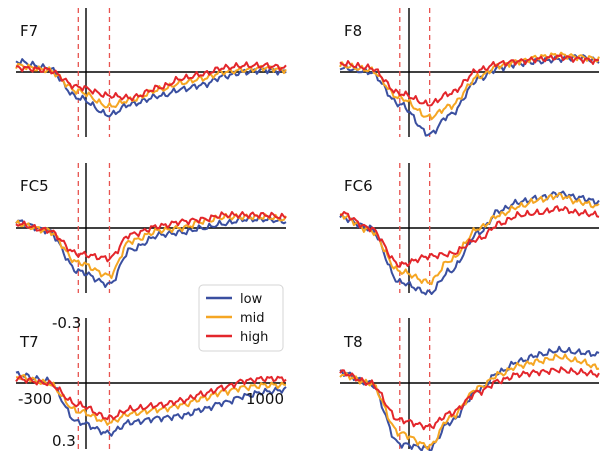  I want to click on panel-f7: F7, so click(151, 72).